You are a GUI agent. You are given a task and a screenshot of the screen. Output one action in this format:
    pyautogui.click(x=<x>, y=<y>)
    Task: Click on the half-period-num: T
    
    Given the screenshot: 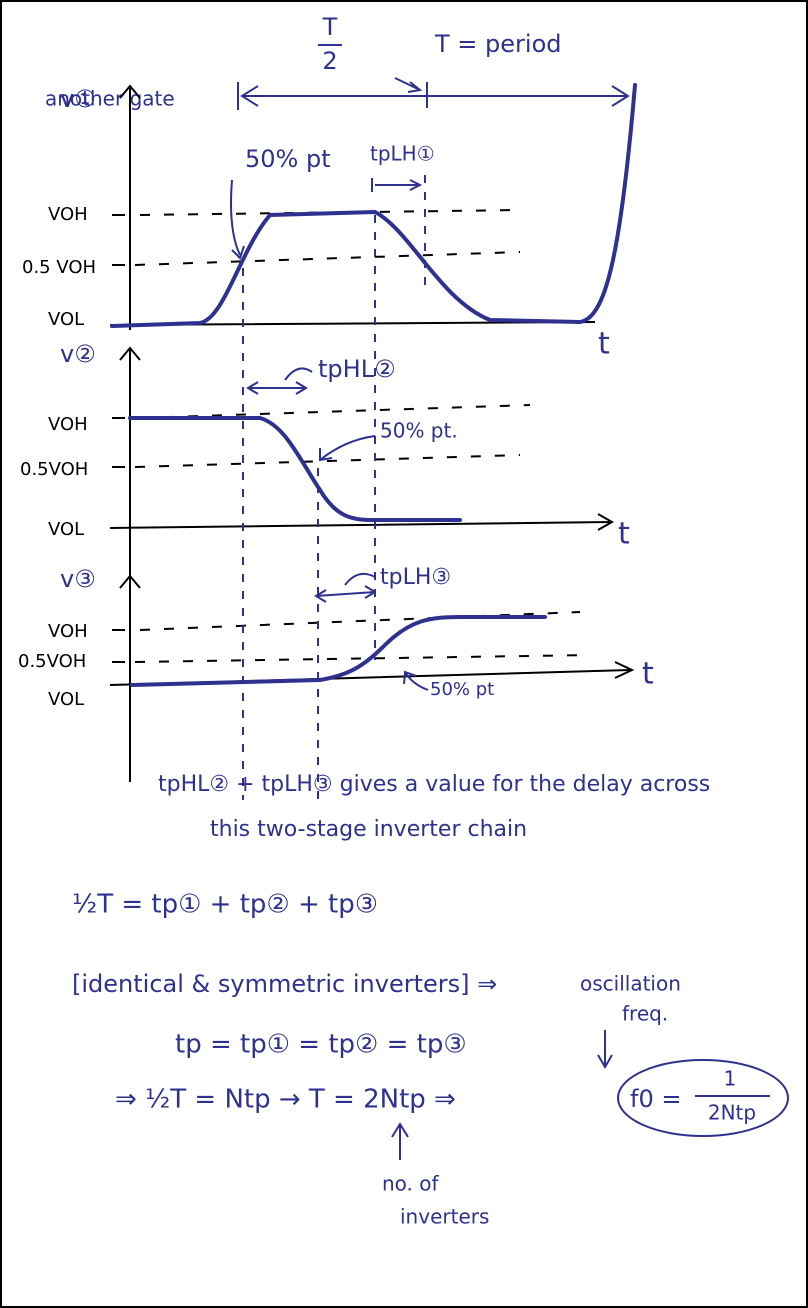 What is the action you would take?
    pyautogui.click(x=330, y=27)
    